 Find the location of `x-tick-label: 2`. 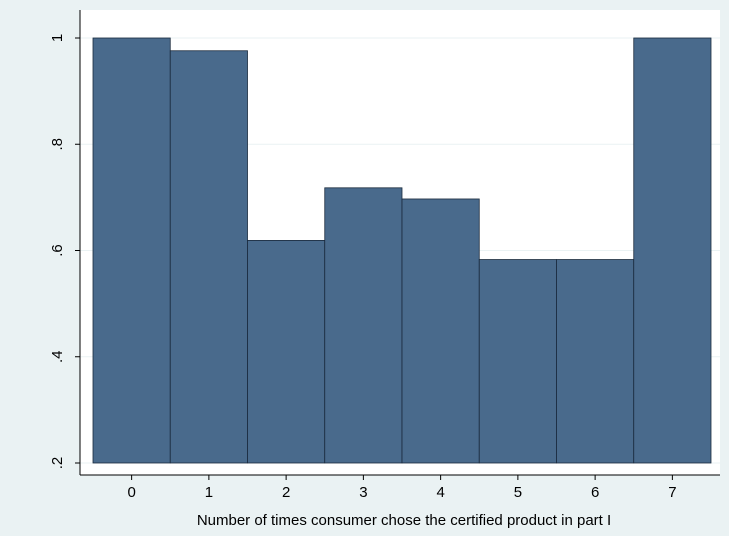

x-tick-label: 2 is located at coordinates (286, 492).